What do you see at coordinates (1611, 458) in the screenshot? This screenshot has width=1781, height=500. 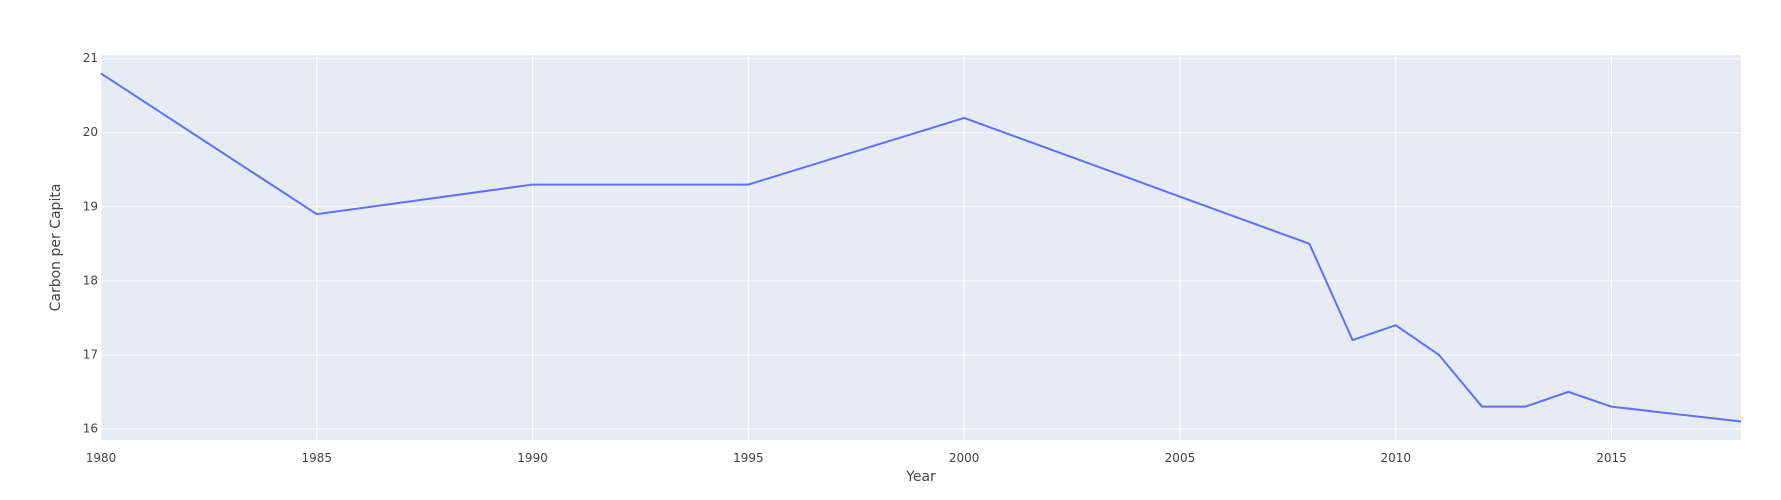 I see `x-tick-label: 2015` at bounding box center [1611, 458].